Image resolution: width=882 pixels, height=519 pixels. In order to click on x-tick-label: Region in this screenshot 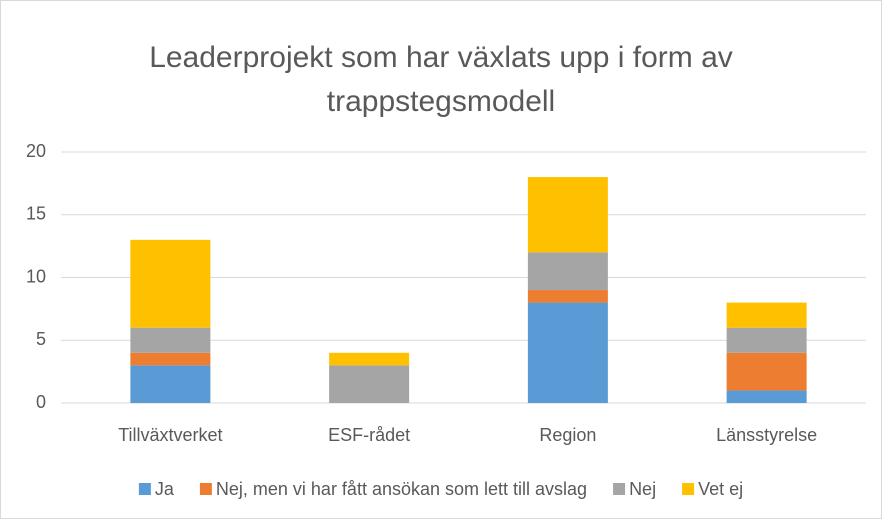, I will do `click(567, 435)`.